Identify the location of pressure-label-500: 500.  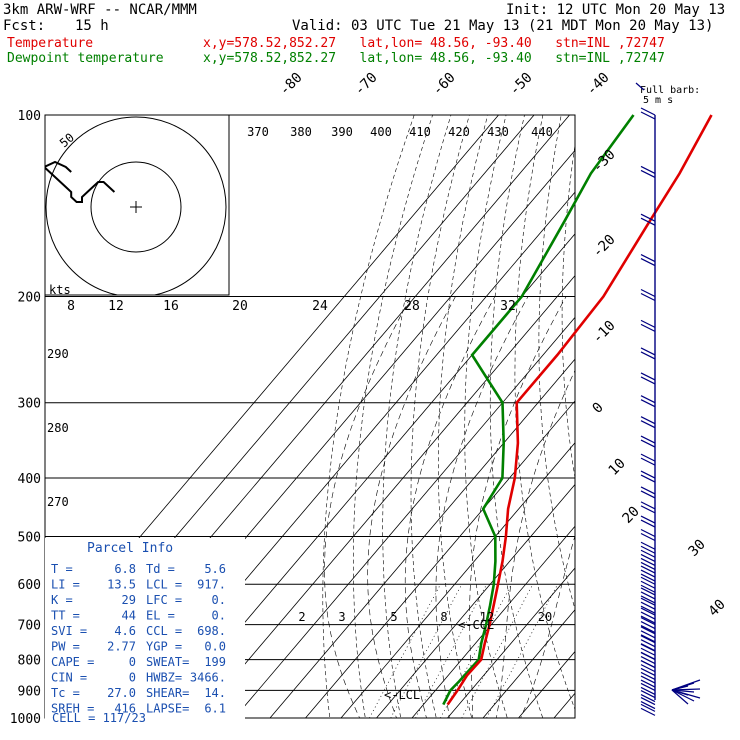
(29, 537).